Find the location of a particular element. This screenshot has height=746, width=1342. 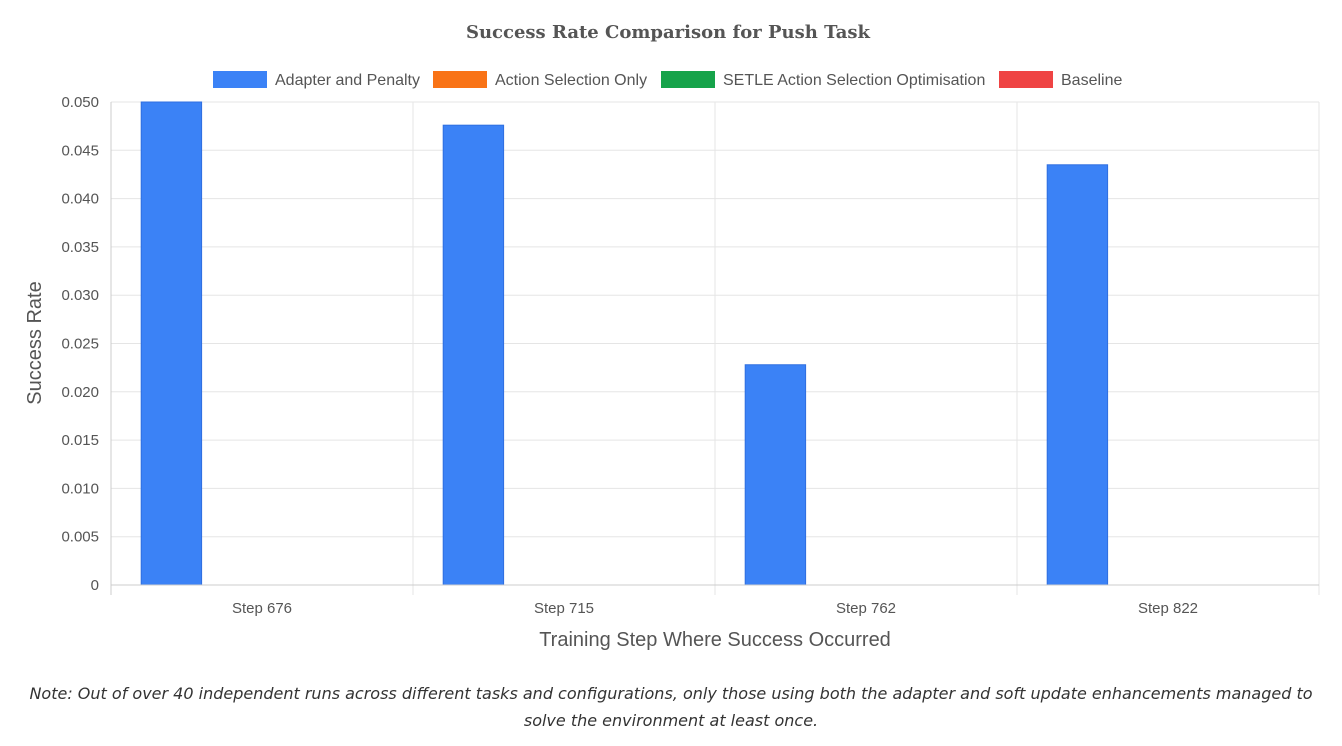

legend-label: SETLE Action Selection Optimisation is located at coordinates (854, 80).